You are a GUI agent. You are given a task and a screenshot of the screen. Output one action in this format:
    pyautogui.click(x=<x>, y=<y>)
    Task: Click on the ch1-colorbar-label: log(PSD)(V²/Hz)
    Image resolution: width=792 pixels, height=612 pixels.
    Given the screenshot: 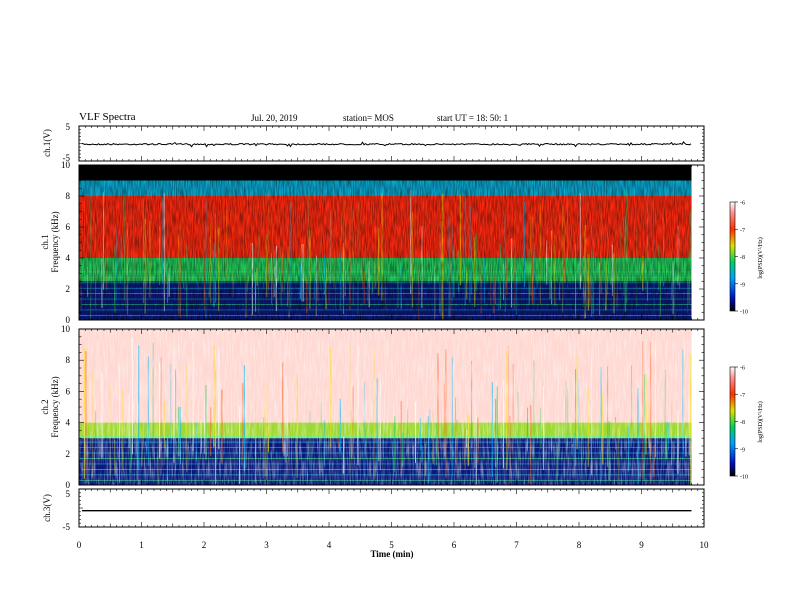 What is the action you would take?
    pyautogui.click(x=760, y=257)
    